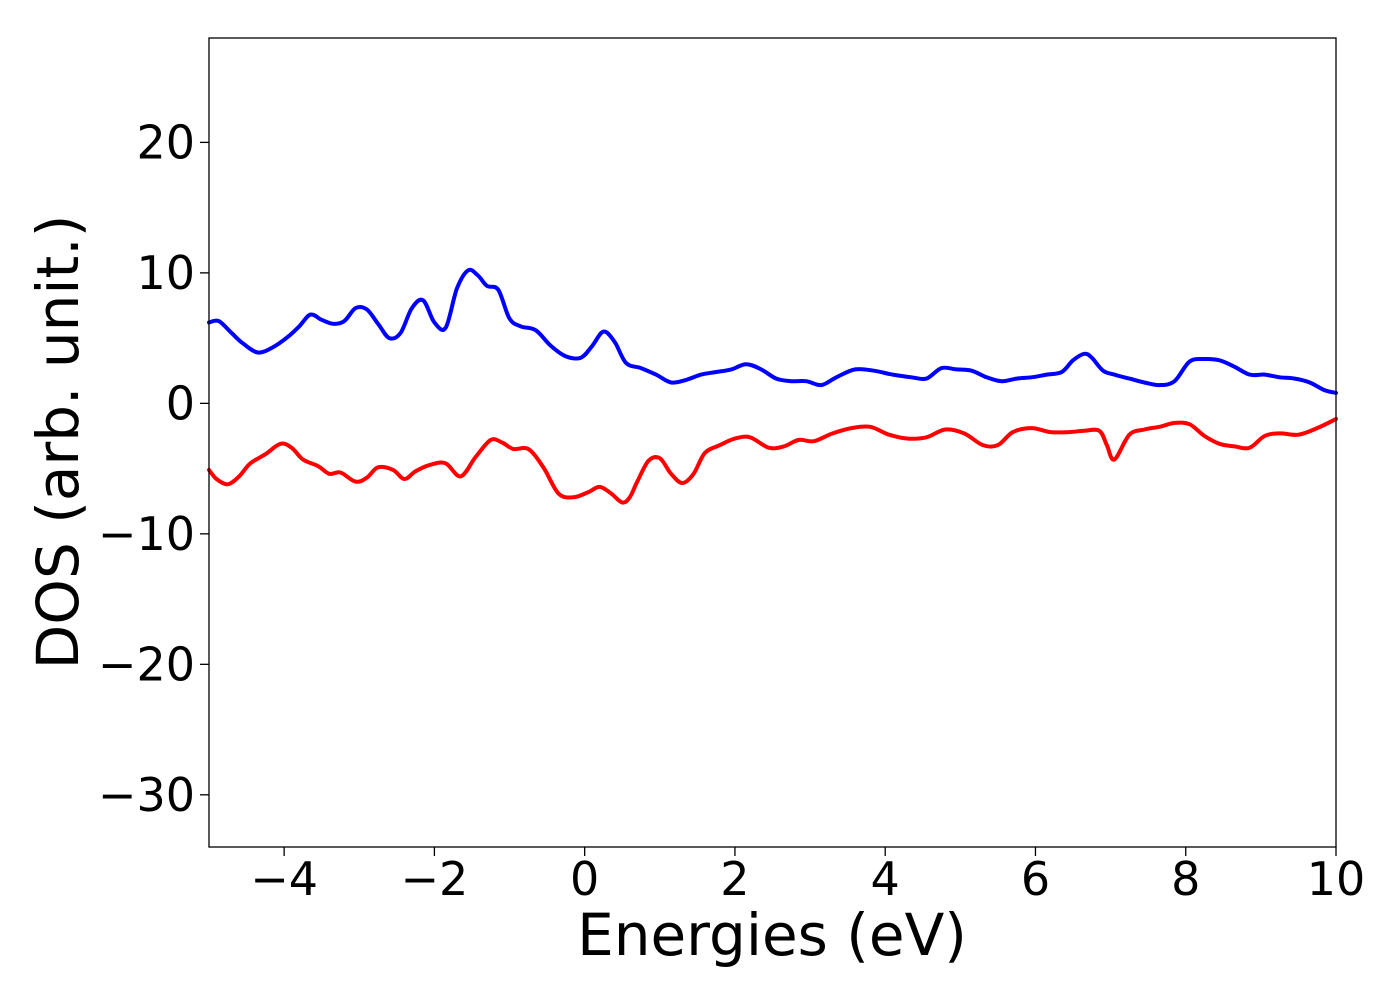 The height and width of the screenshot is (1000, 1400). I want to click on y-tick-label: −30, so click(146, 795).